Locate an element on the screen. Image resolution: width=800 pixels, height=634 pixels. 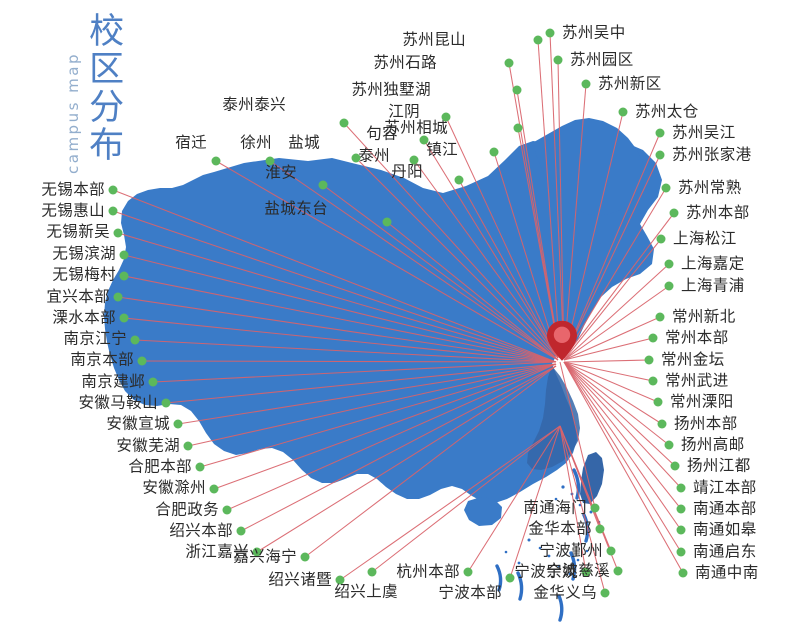
campus-label: 宁波余姚 is located at coordinates (546, 571).